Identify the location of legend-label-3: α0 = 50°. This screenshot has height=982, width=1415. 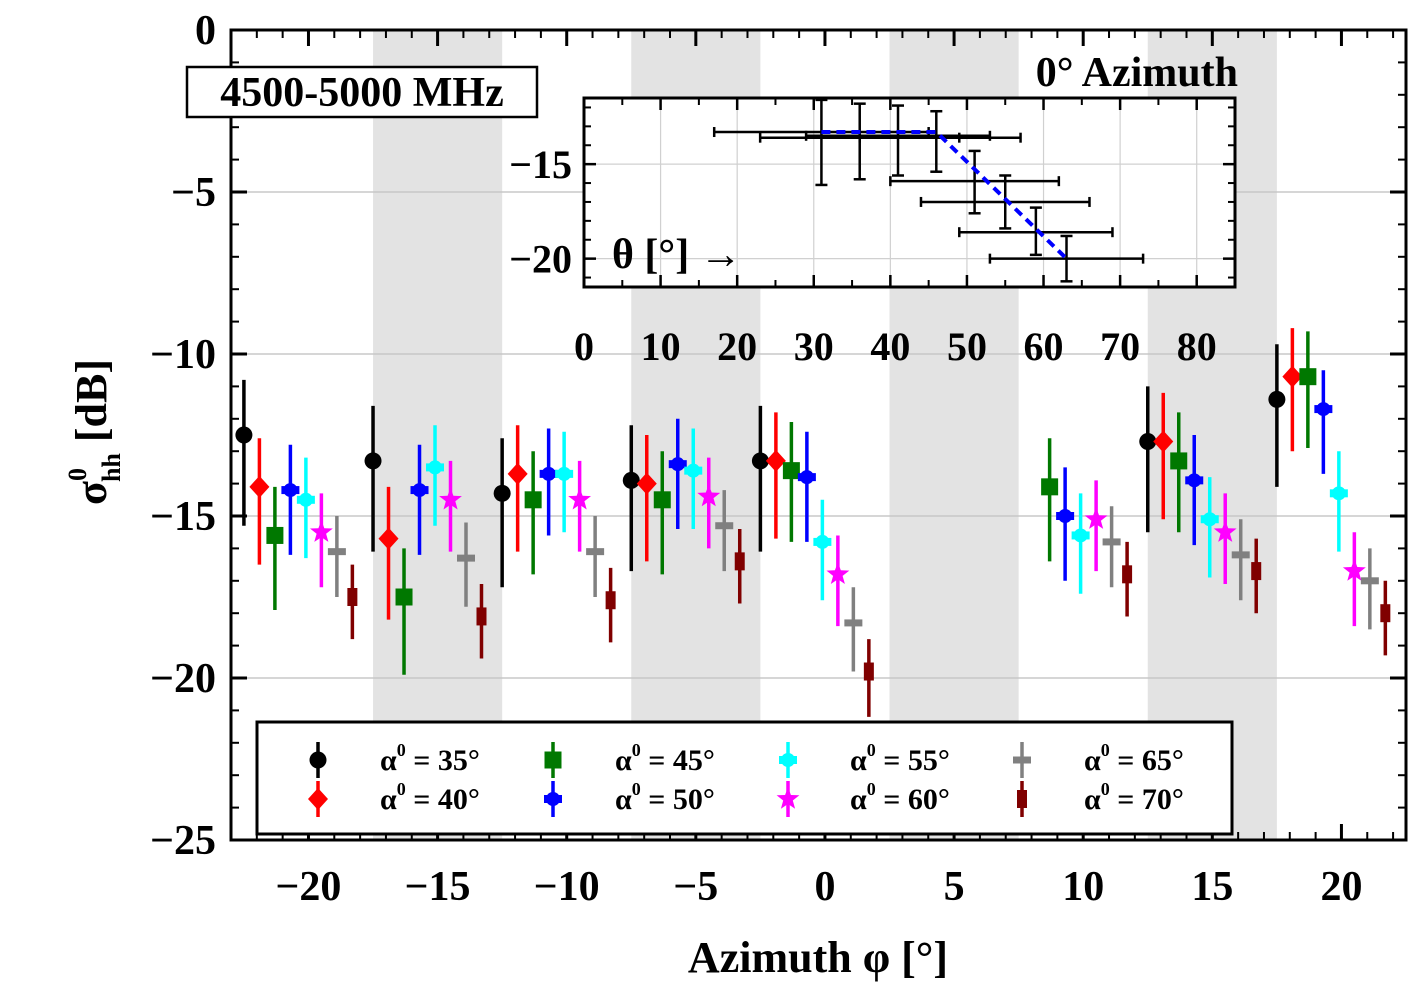
(665, 797).